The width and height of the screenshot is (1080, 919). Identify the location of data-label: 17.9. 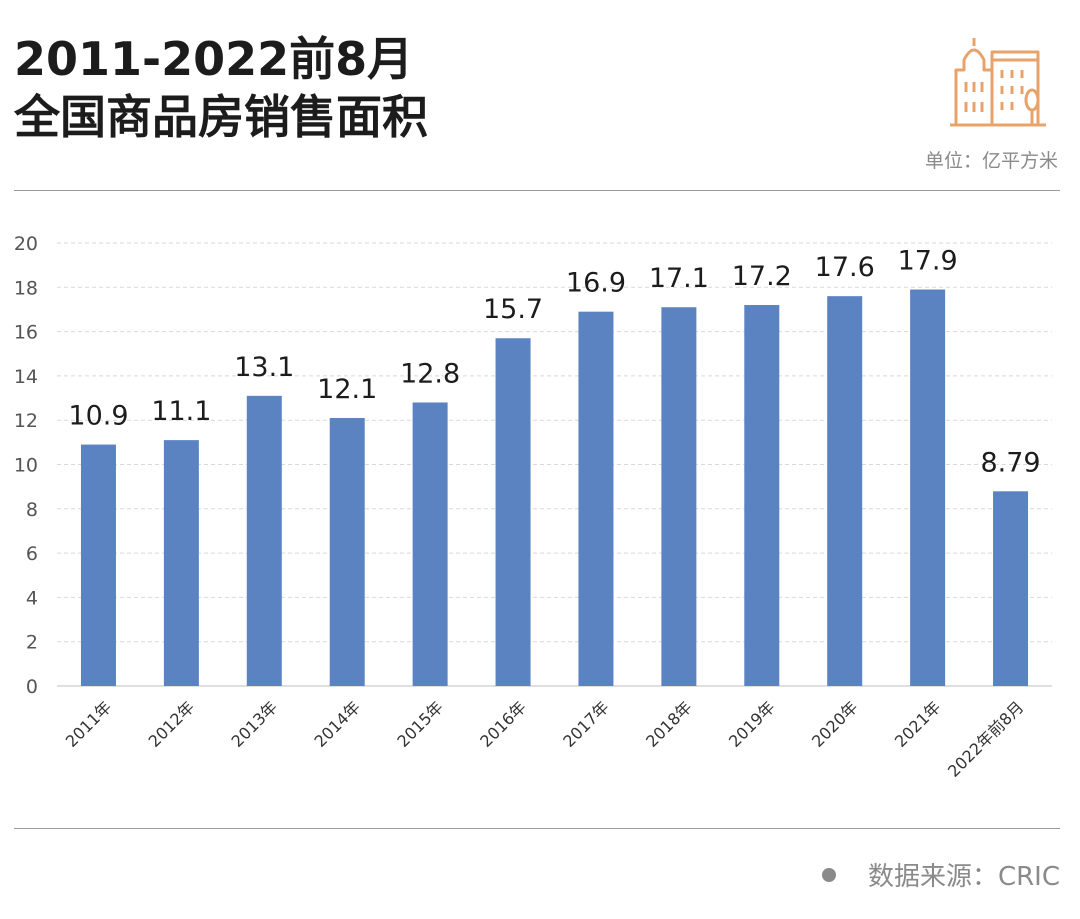
(928, 261).